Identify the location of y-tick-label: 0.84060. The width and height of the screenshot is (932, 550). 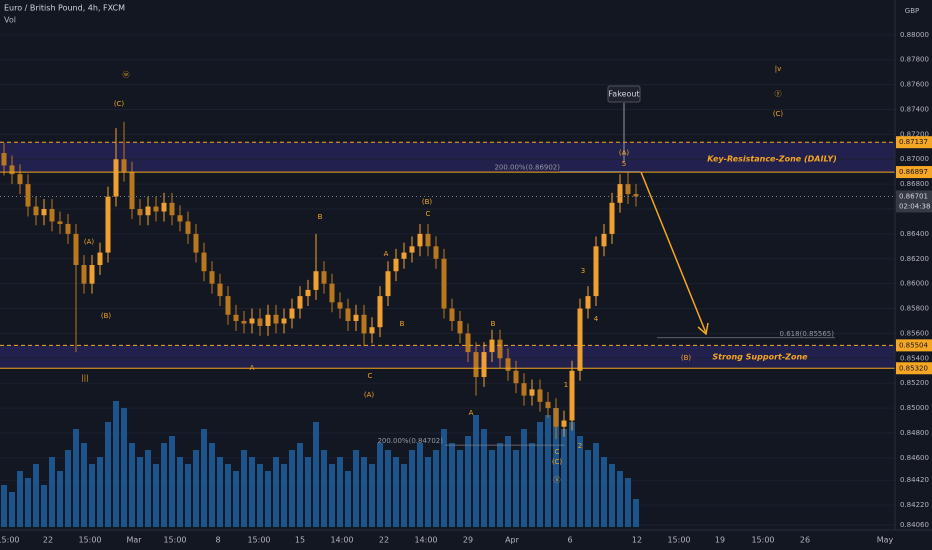
(914, 525).